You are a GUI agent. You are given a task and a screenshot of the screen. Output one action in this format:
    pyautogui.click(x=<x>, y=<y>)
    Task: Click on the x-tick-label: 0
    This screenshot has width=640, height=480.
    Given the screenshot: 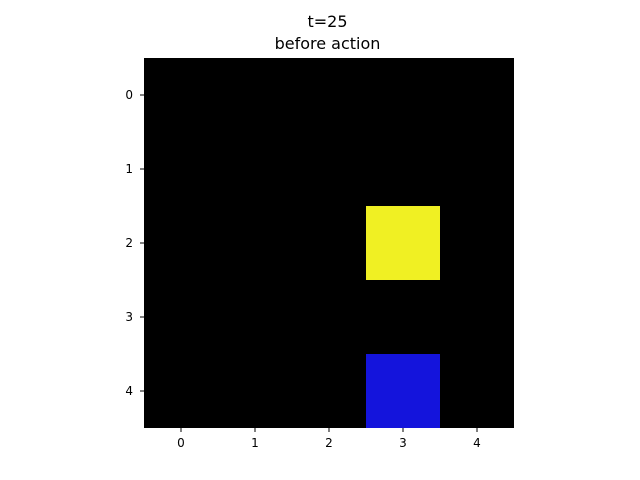 What is the action you would take?
    pyautogui.click(x=181, y=443)
    